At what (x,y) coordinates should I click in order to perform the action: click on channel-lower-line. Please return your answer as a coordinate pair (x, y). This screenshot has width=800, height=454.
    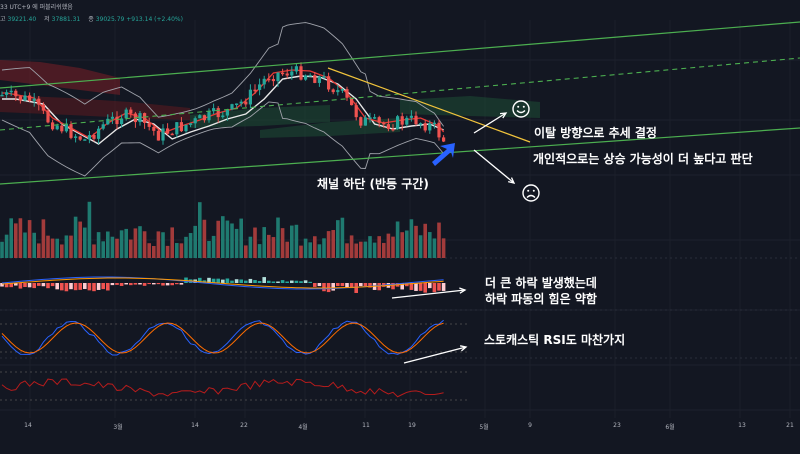
    Looking at the image, I should click on (400, 156).